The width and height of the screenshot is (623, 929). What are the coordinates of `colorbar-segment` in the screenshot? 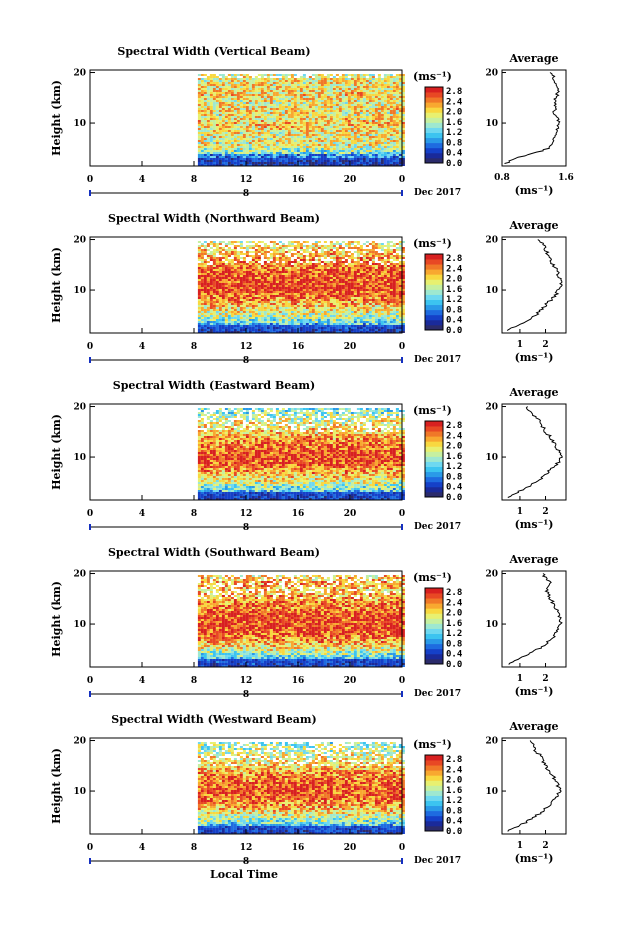 It's located at (434, 145).